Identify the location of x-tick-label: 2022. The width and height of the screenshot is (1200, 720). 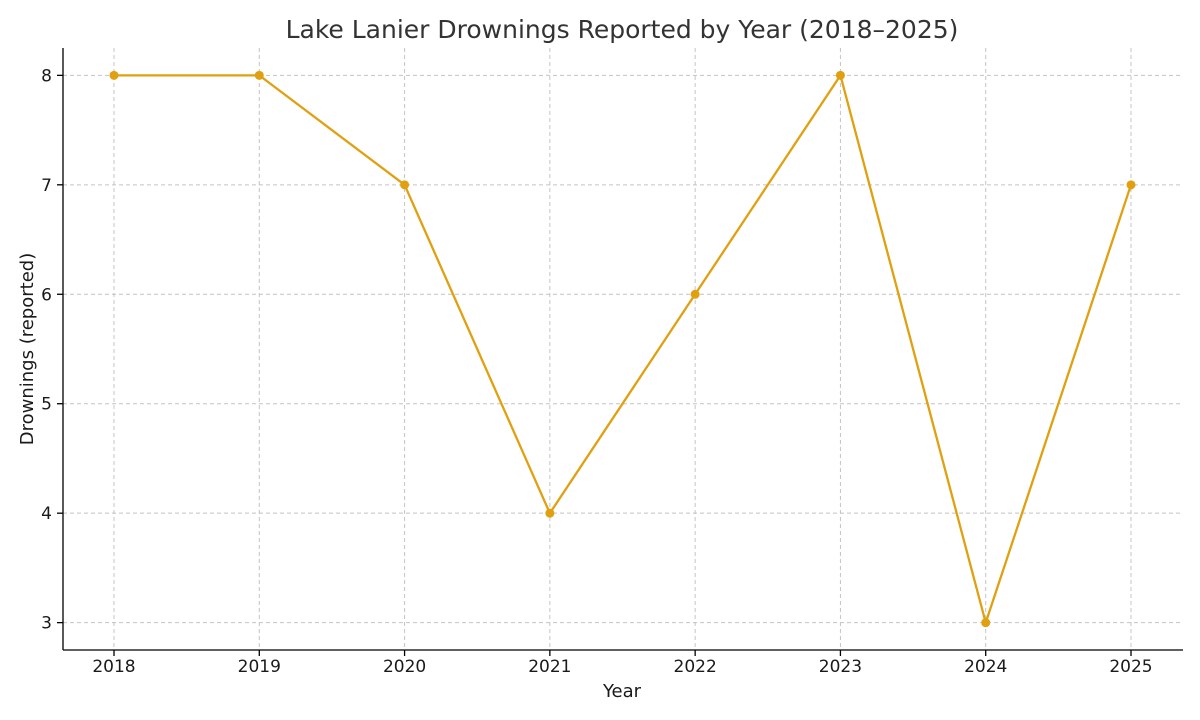
(695, 667).